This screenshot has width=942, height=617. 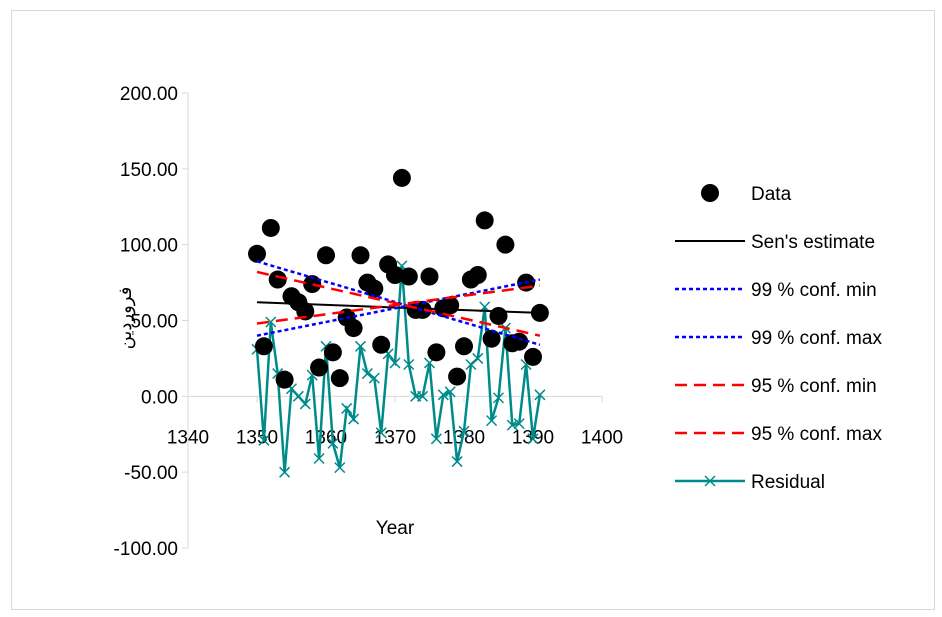 I want to click on y-tick-label: -100.00, so click(x=146, y=549).